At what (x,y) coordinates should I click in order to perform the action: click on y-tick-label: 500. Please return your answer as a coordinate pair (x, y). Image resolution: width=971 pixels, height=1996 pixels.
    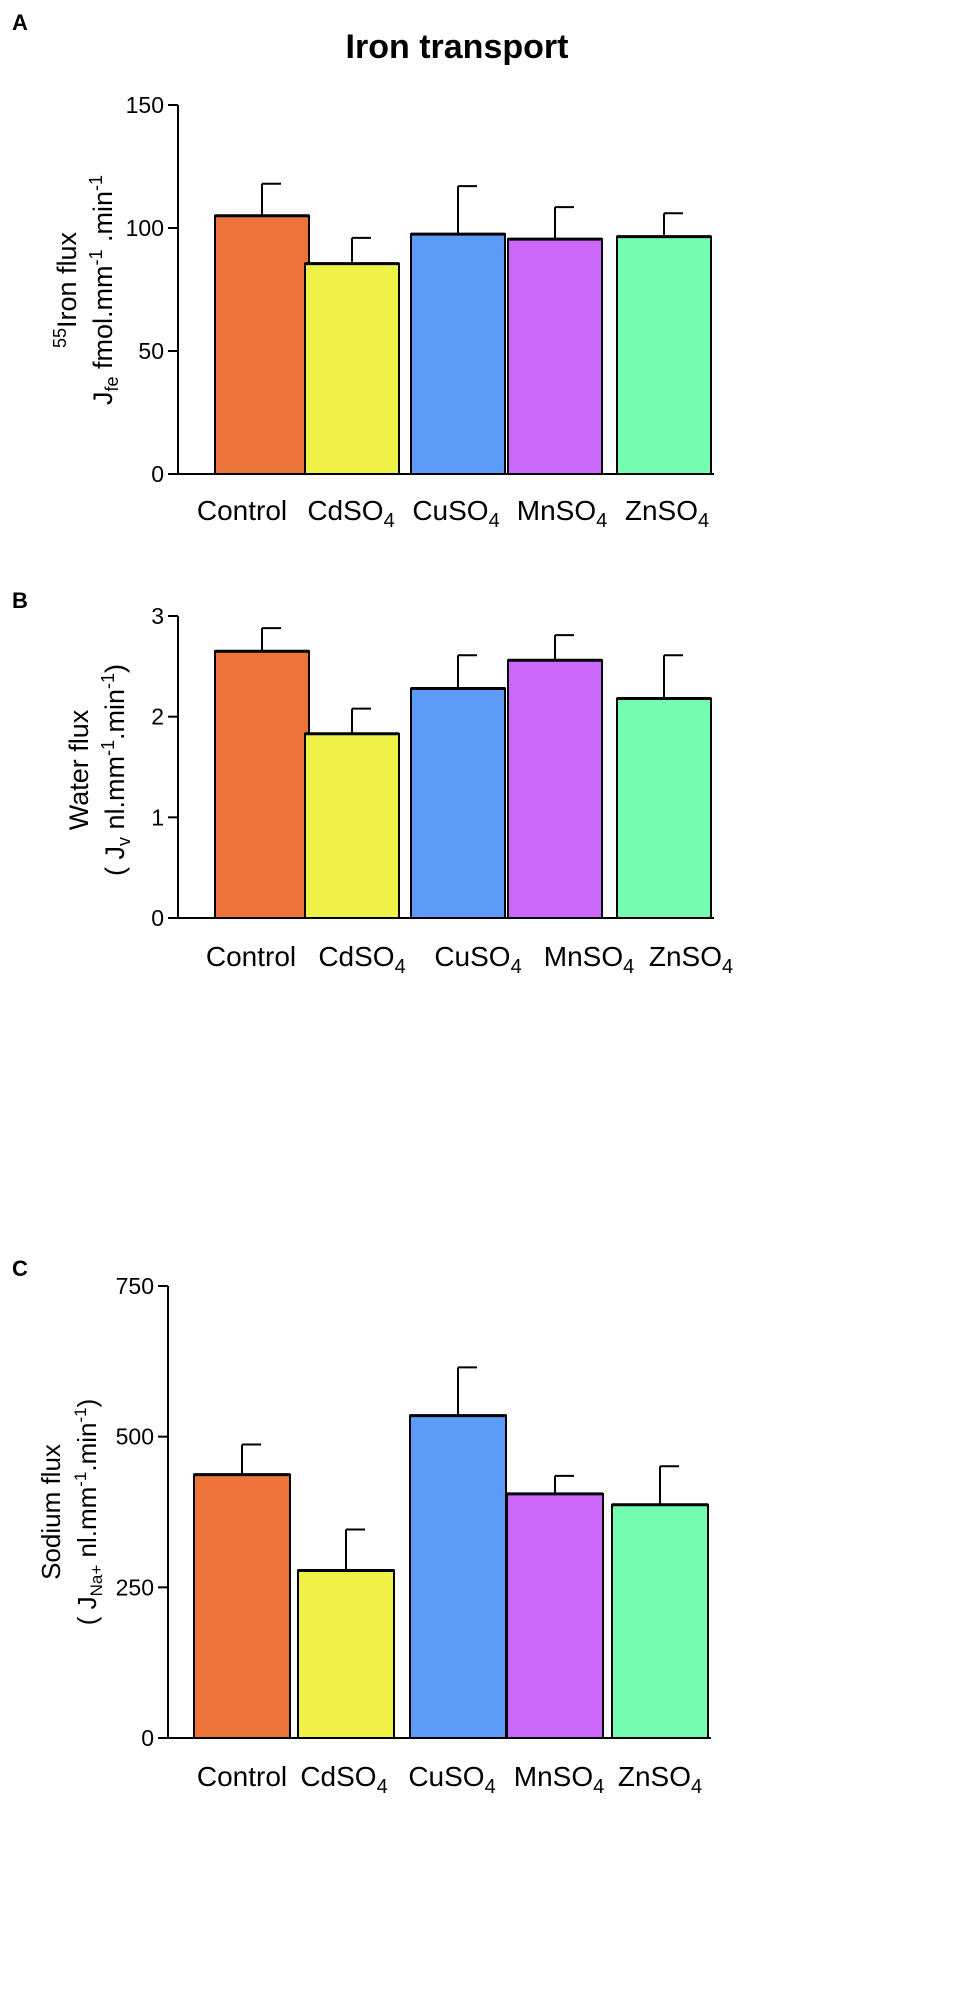
    Looking at the image, I should click on (135, 1437).